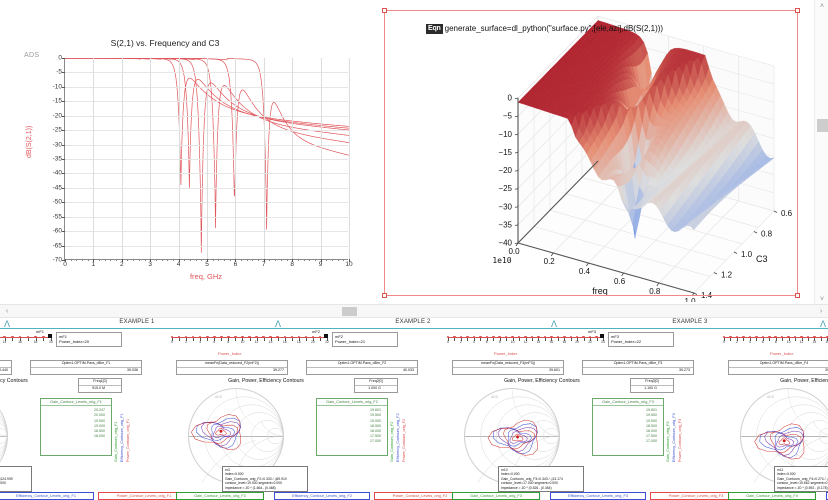 The height and width of the screenshot is (500, 828). What do you see at coordinates (270, 342) in the screenshot?
I see `ruler-tick-label: 14` at bounding box center [270, 342].